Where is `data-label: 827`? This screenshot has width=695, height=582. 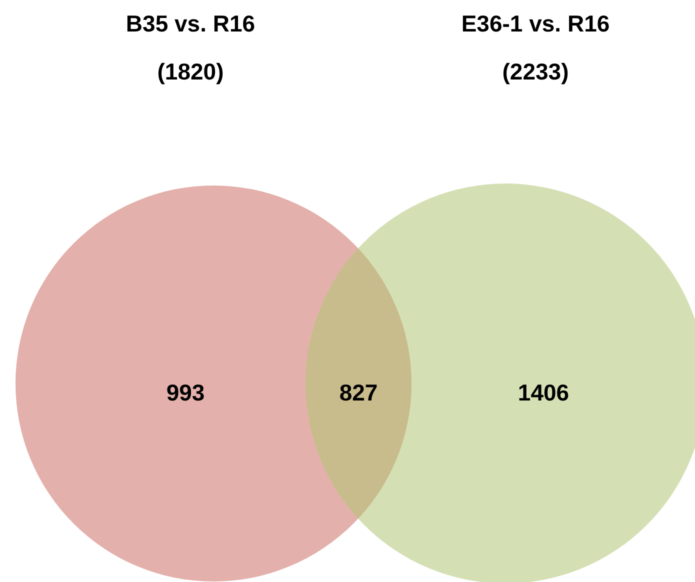 data-label: 827 is located at coordinates (358, 393).